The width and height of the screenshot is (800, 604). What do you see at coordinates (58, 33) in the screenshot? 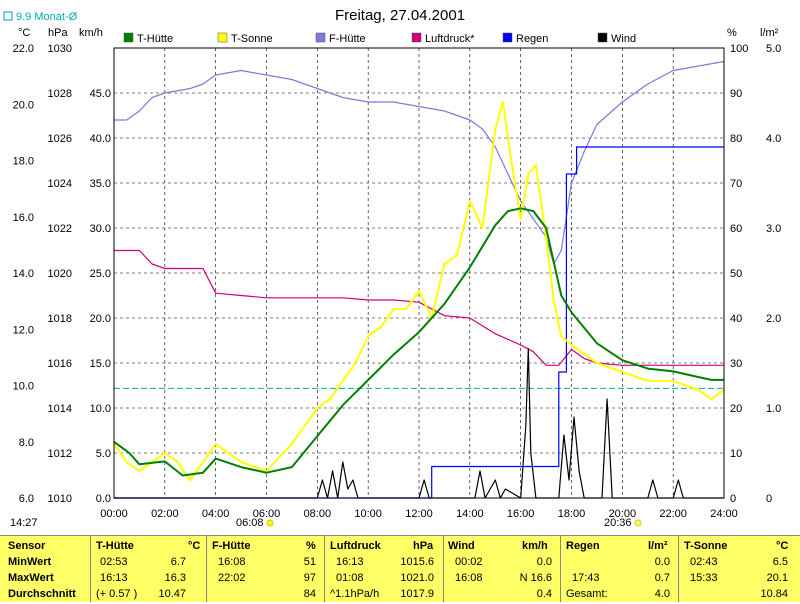
I see `press-unit-label: hPa` at bounding box center [58, 33].